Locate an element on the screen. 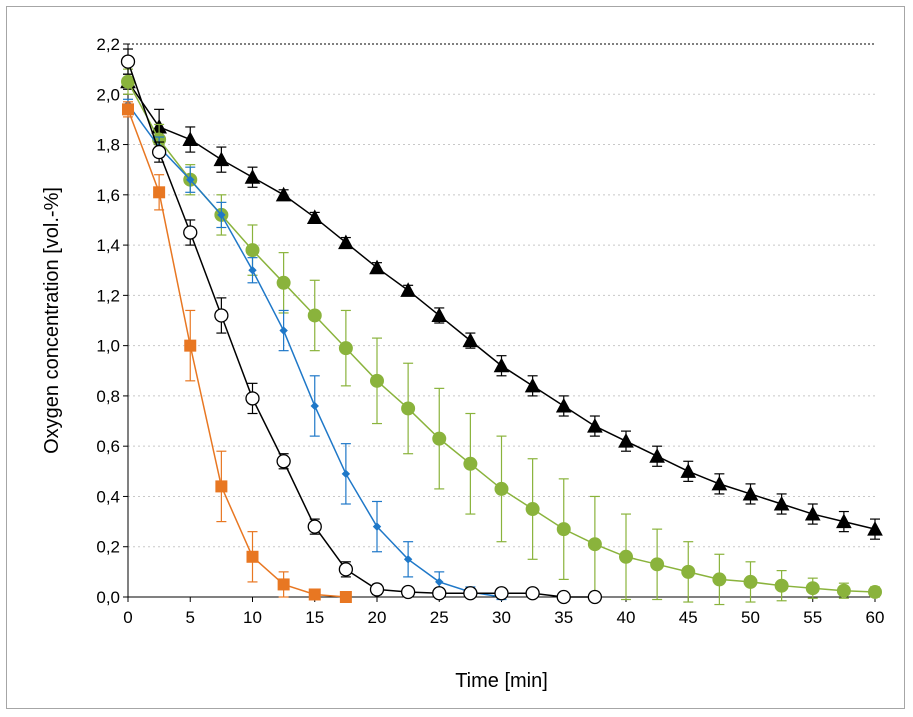 Image resolution: width=913 pixels, height=717 pixels. y-tick-label: 0,2 is located at coordinates (108, 547).